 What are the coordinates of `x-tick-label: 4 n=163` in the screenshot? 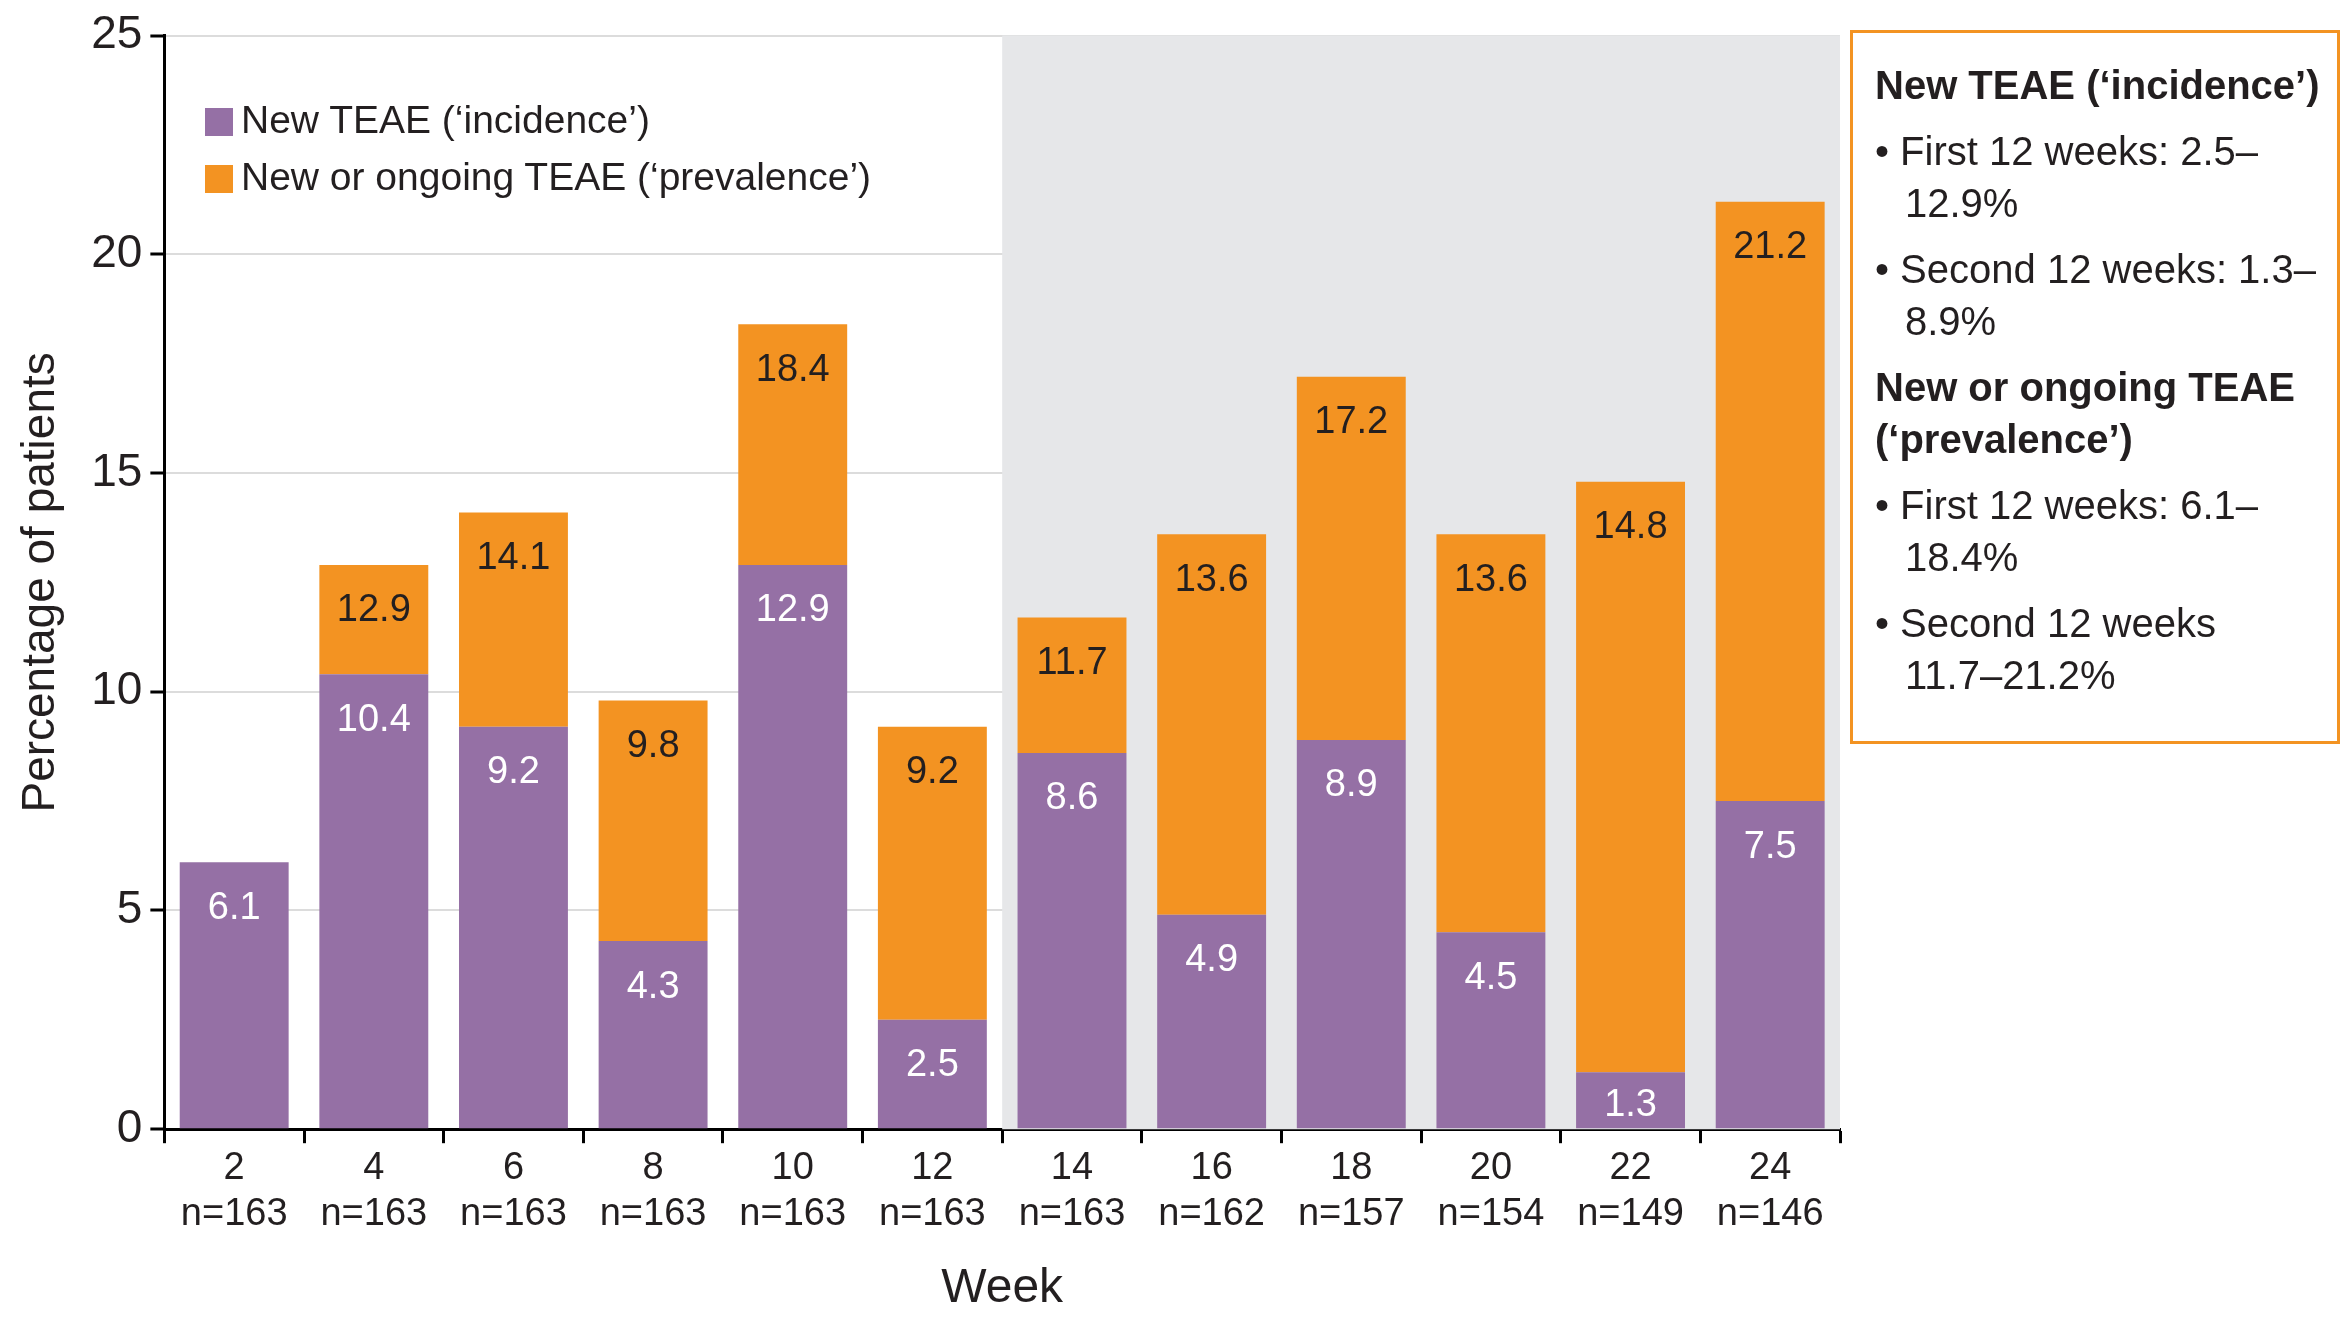 It's located at (374, 1189).